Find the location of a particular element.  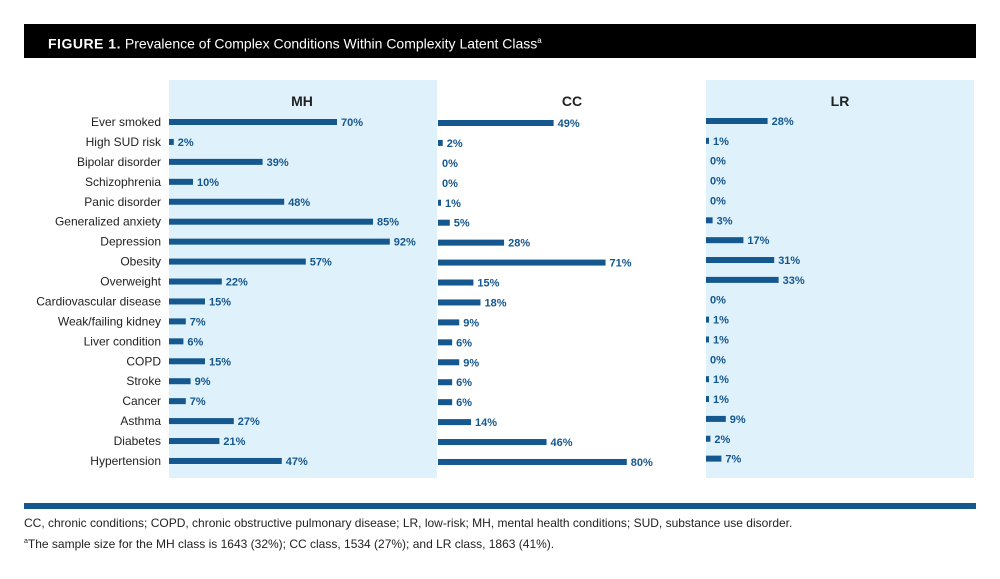

data-label: 2% is located at coordinates (722, 440).